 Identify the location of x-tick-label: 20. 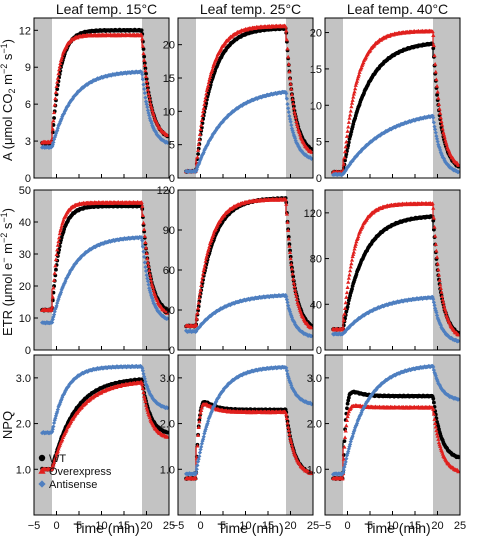
(146, 526).